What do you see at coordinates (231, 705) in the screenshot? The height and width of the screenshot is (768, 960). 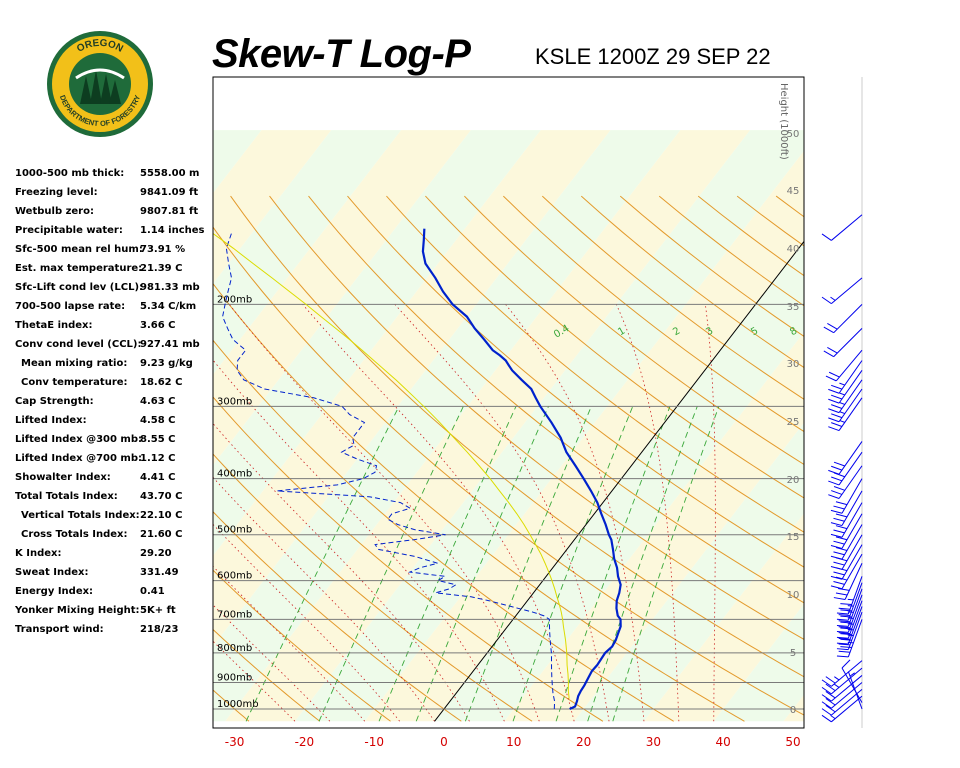 I see `dry-adiabat` at bounding box center [231, 705].